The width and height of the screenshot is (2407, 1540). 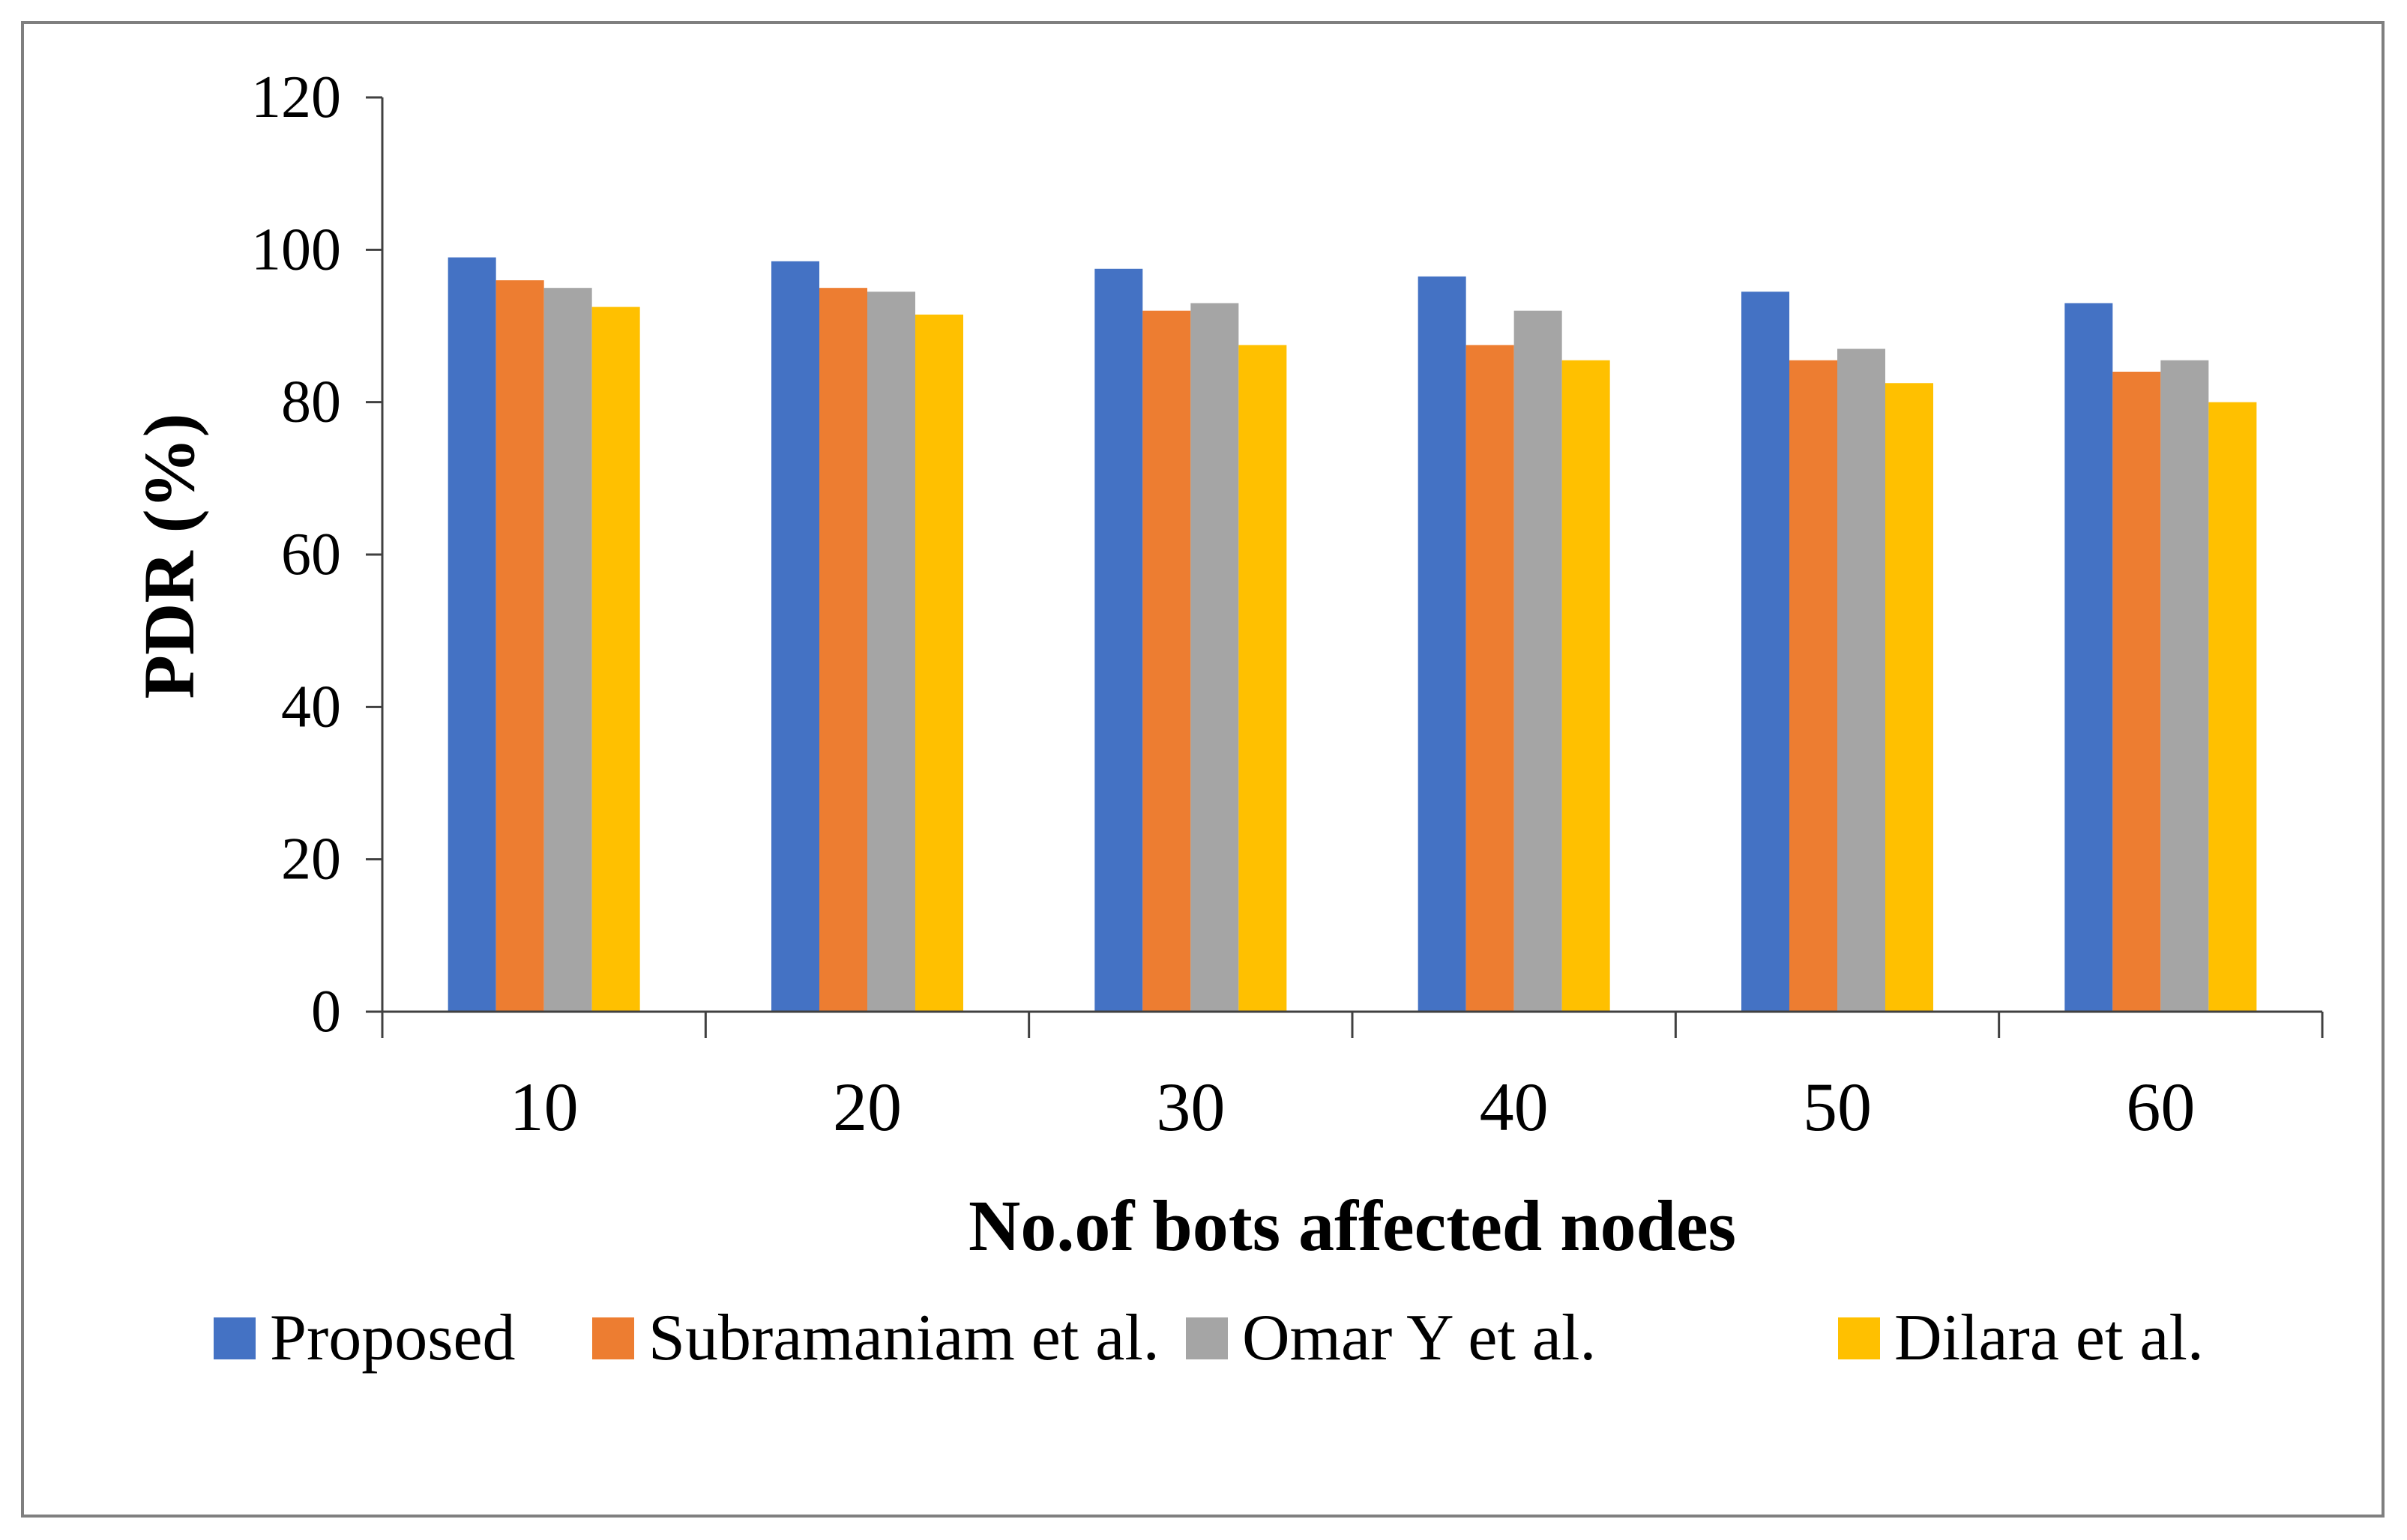 I want to click on y-axis-title: PDR (%), so click(x=169, y=555).